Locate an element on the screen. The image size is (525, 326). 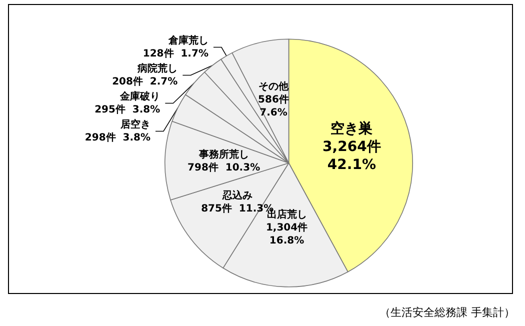
slice-label: 居空き is located at coordinates (134, 124).